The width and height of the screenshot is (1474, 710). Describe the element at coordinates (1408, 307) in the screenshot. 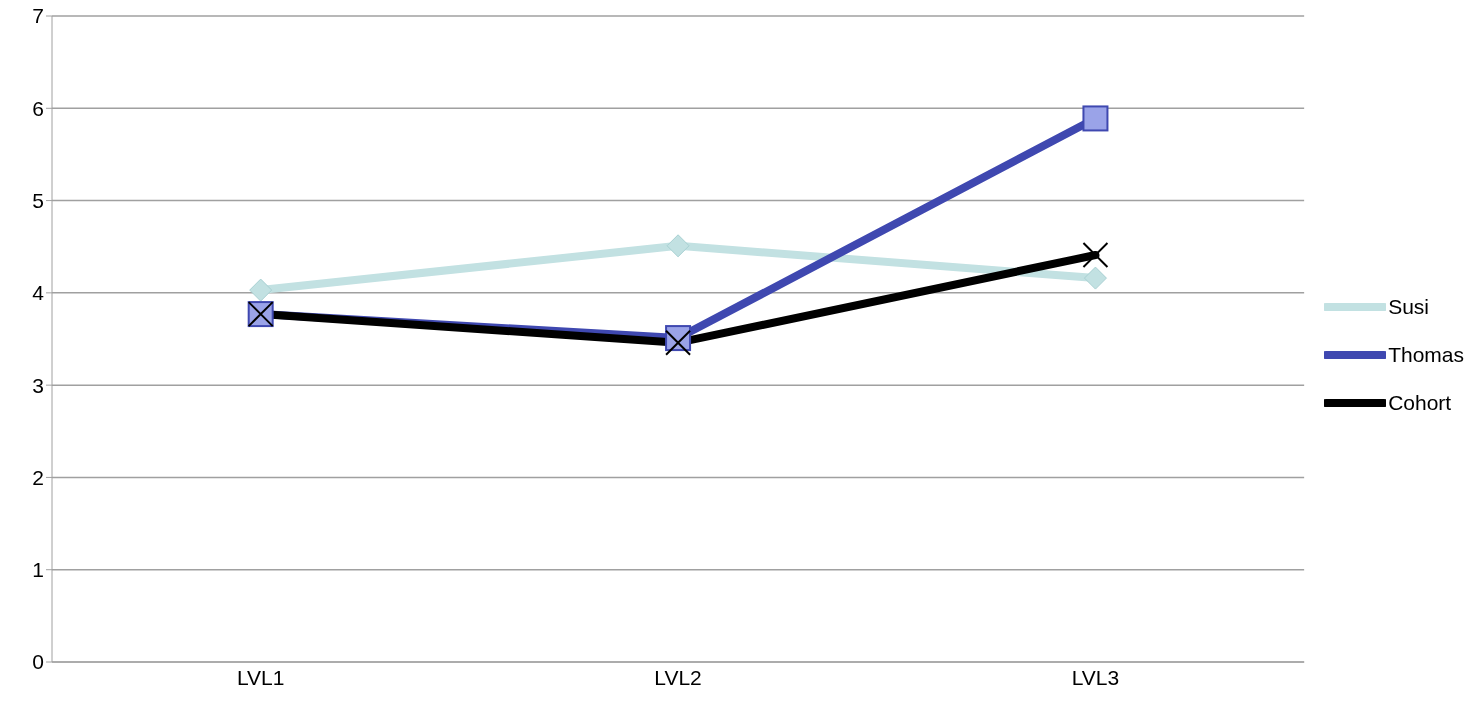

I see `legend-label: Susi` at that location.